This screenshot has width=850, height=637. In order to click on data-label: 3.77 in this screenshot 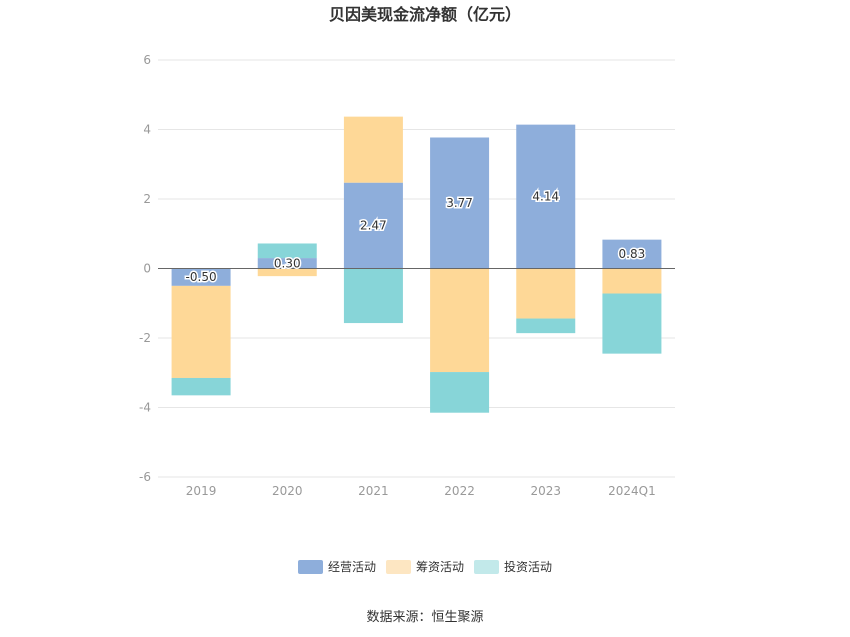, I will do `click(459, 203)`.